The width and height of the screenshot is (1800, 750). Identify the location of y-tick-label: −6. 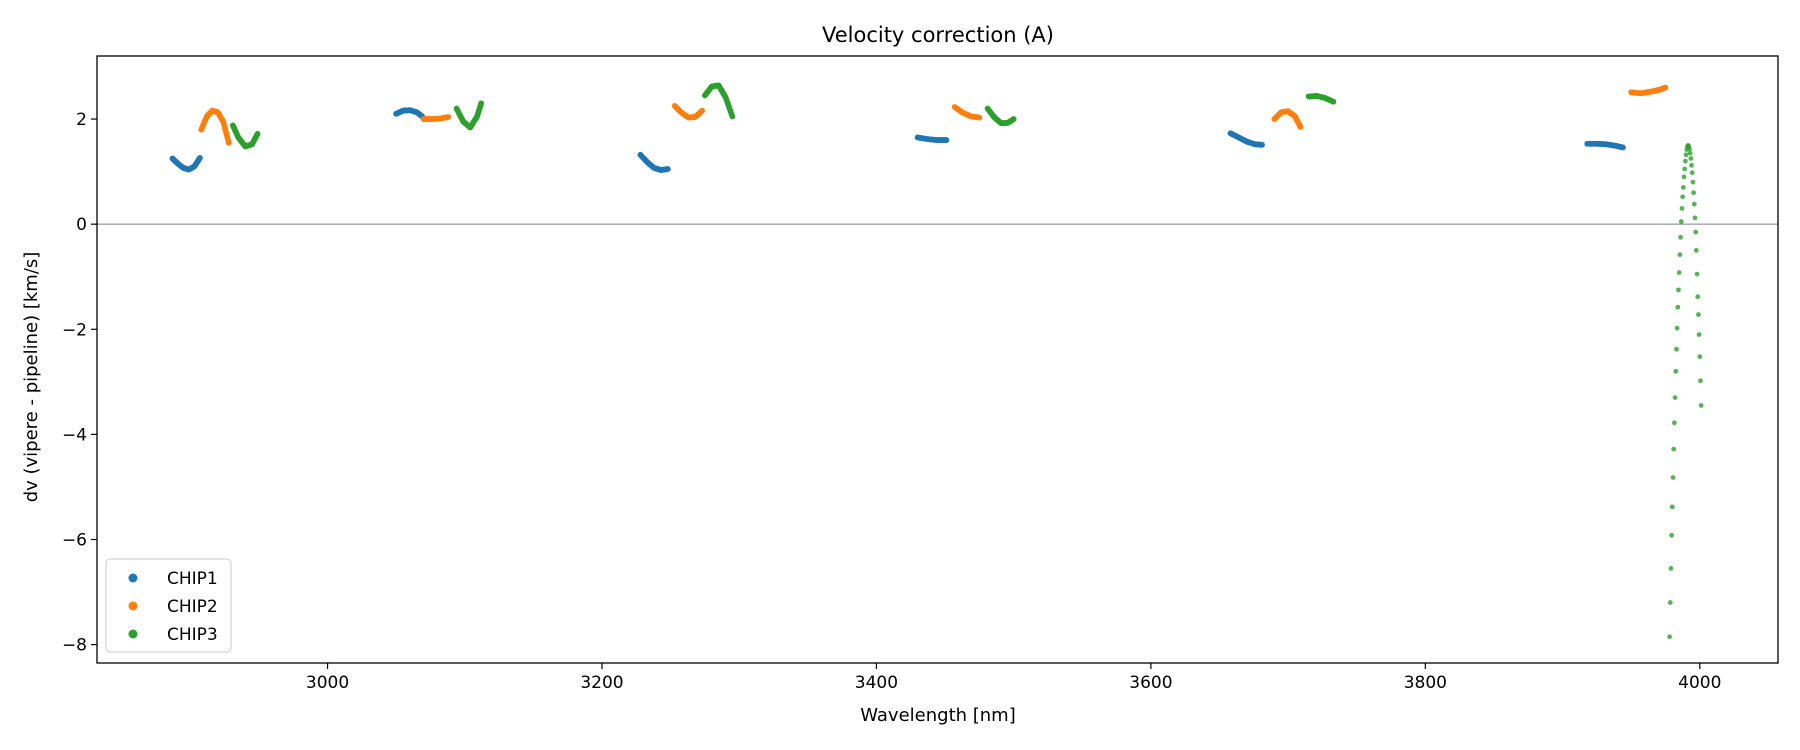
(74, 540).